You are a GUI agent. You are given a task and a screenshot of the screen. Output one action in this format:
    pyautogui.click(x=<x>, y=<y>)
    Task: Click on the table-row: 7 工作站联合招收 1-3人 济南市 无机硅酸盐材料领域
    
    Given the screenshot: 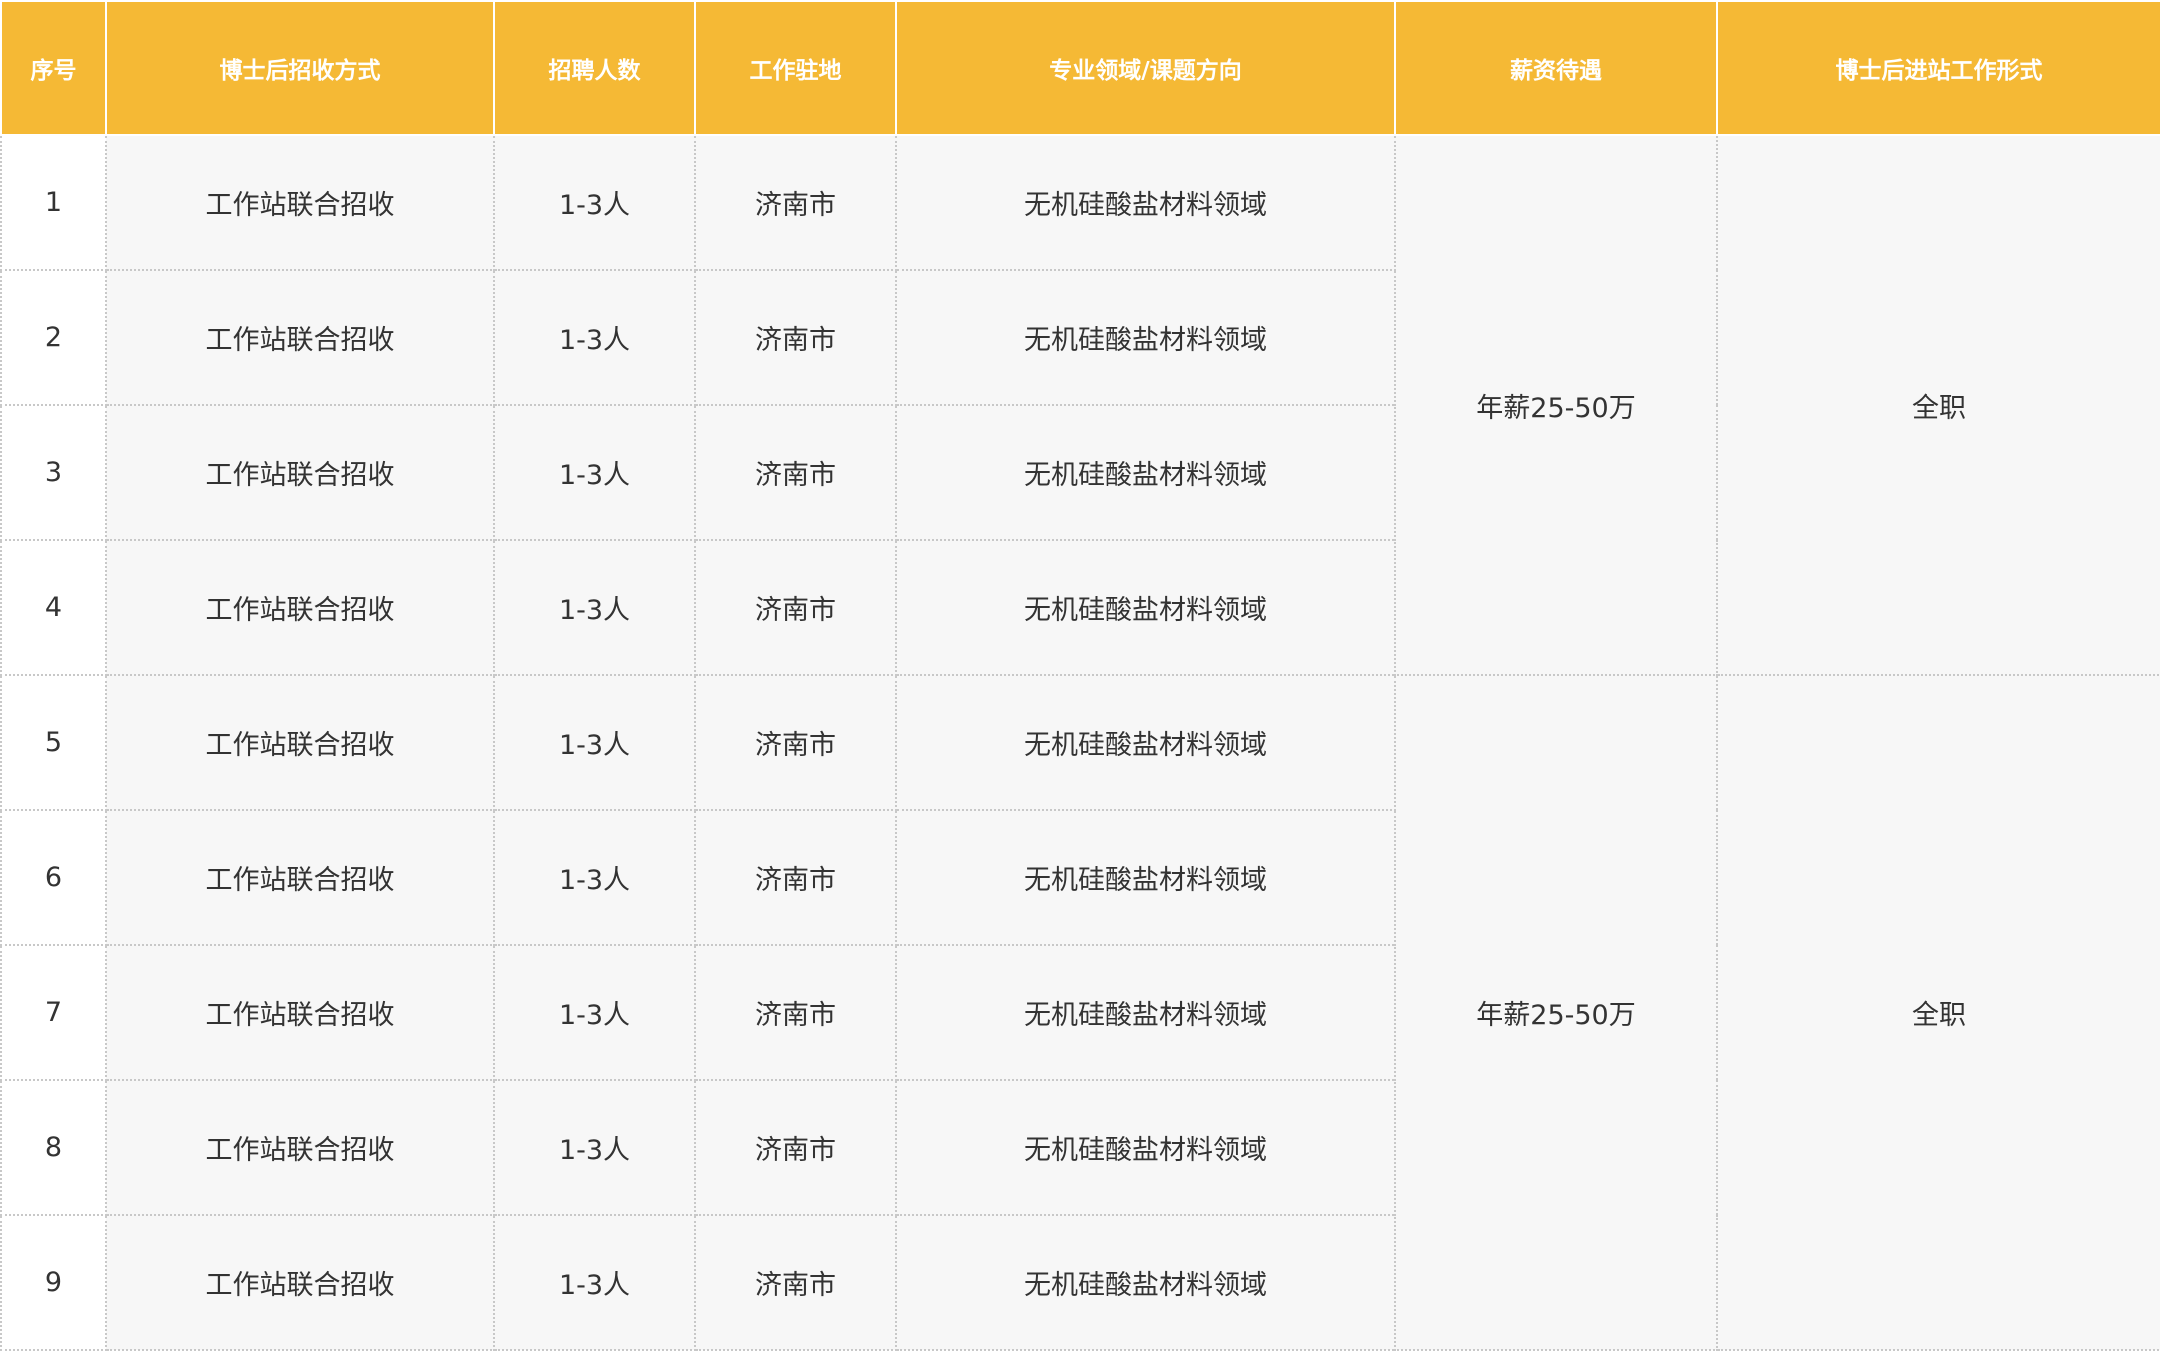 What is the action you would take?
    pyautogui.click(x=1080, y=1012)
    